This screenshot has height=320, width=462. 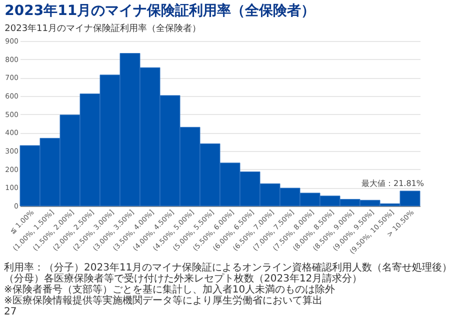 What do you see at coordinates (183, 278) in the screenshot?
I see `text: （分母）各医療保険者等で受け付けた外来レセプト枚数（2023年12月請求分）` at bounding box center [183, 278].